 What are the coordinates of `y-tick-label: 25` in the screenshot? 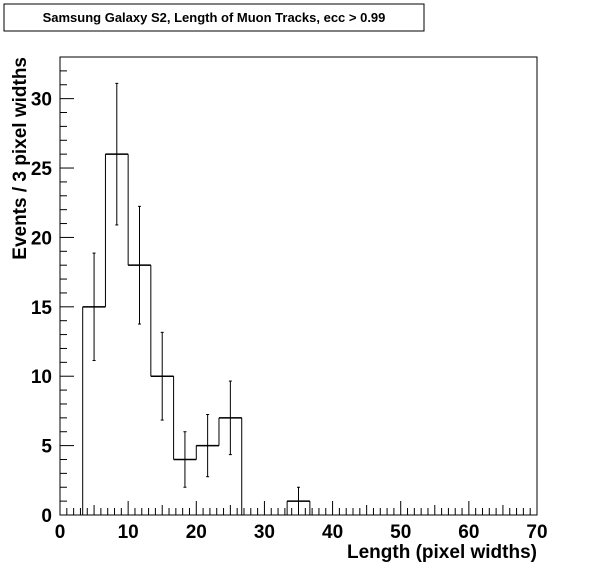 It's located at (42, 169).